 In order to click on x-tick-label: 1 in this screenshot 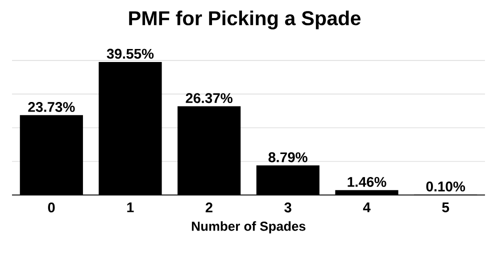, I will do `click(130, 207)`.